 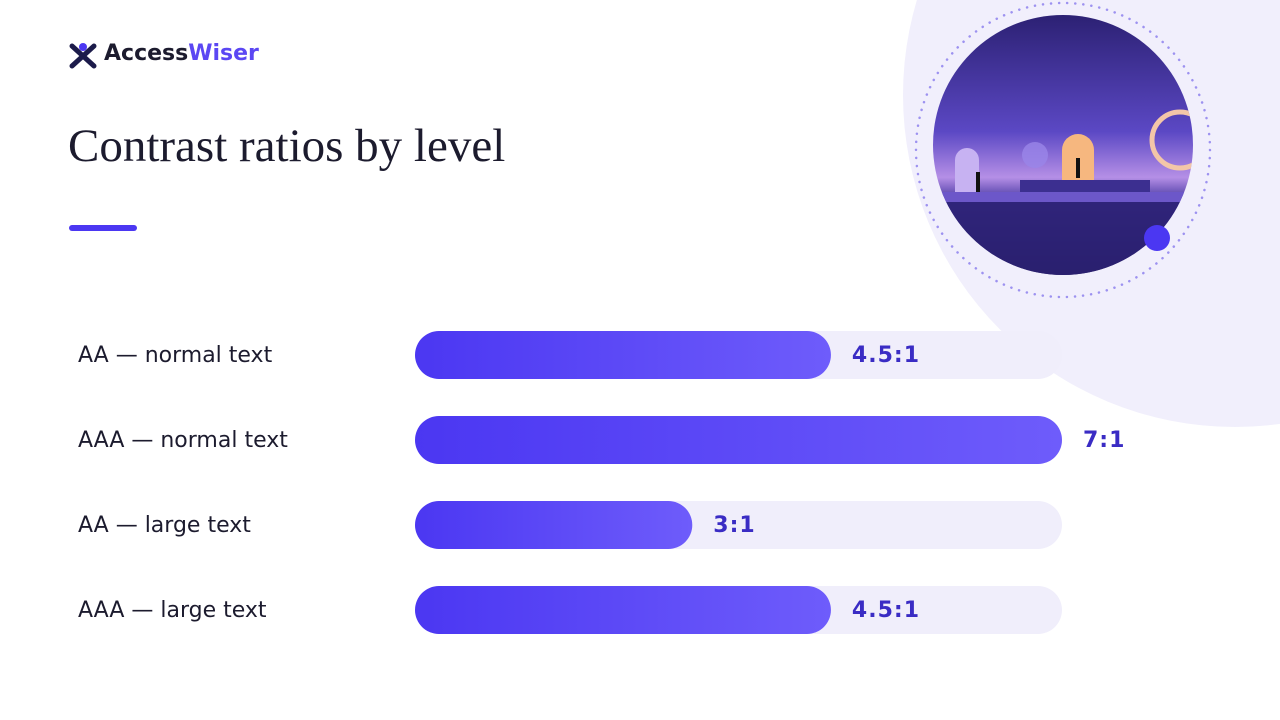 I want to click on category-label: AA — large text, so click(x=164, y=525).